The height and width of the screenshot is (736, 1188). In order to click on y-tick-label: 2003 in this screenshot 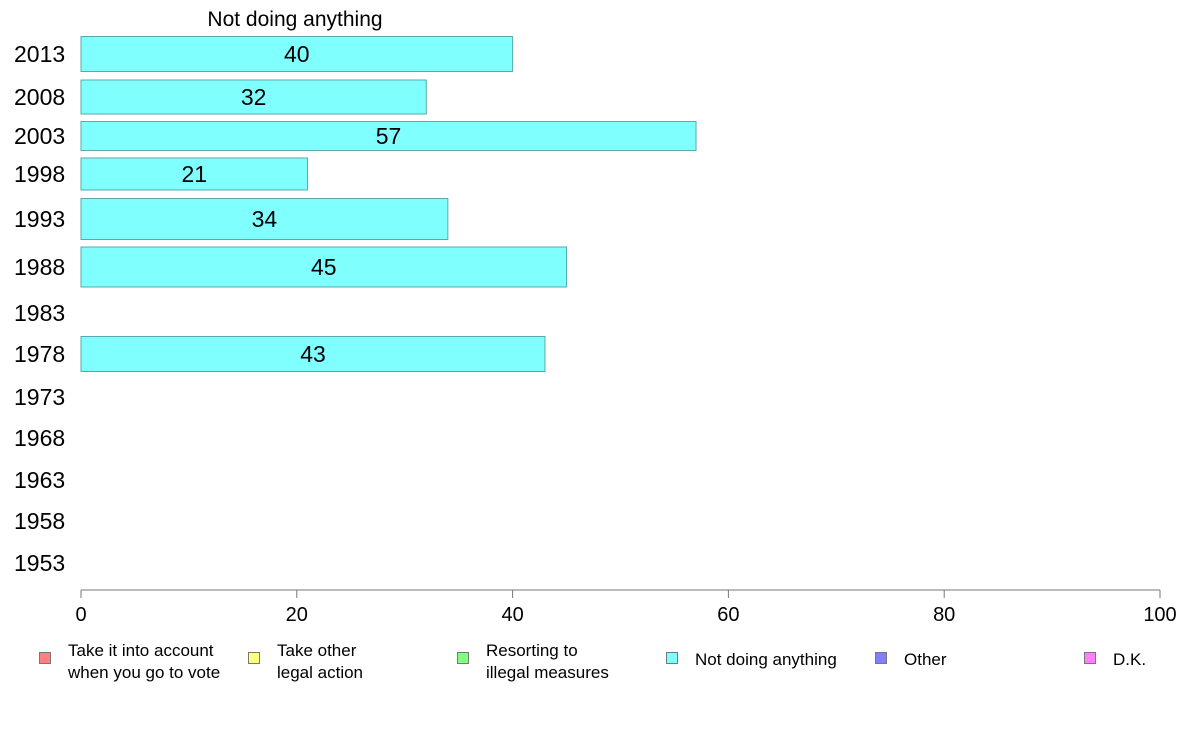, I will do `click(39, 136)`.